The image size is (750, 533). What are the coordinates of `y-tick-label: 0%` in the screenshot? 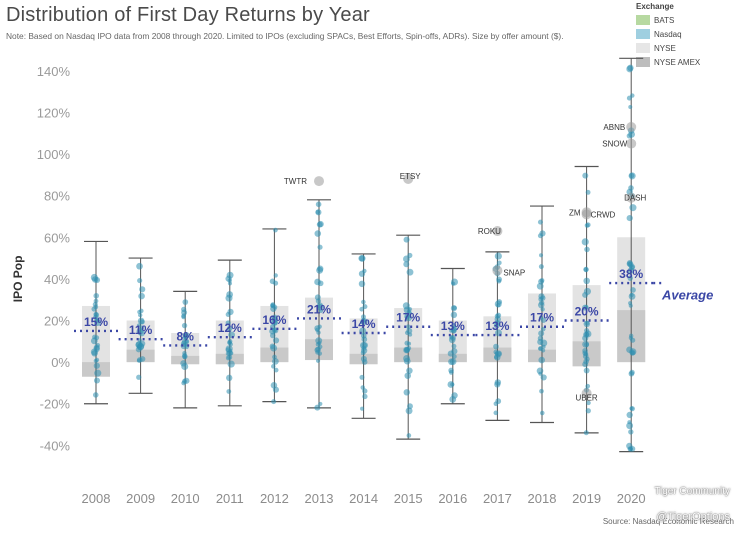 It's located at (60, 362).